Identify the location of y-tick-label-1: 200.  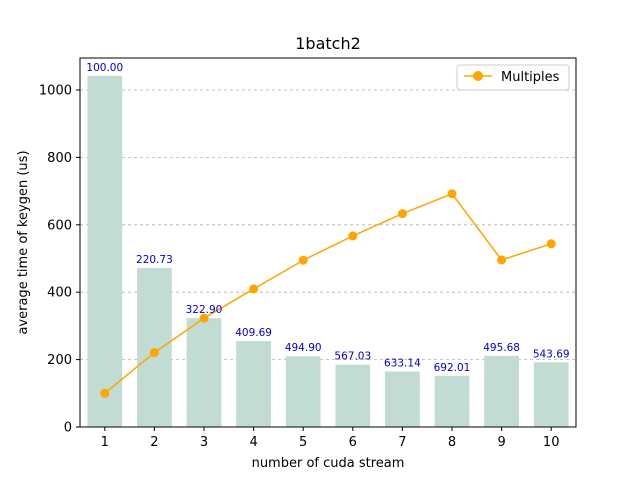
(59, 360).